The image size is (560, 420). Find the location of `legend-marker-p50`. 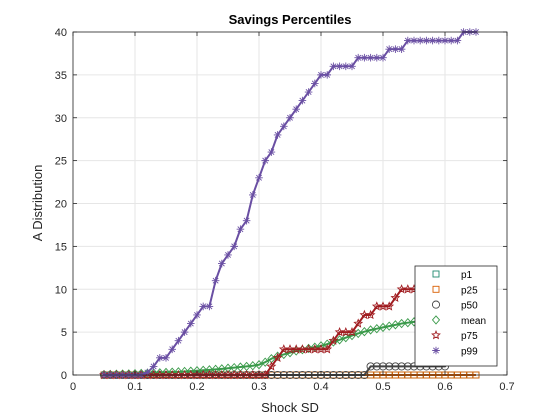

legend-marker-p50 is located at coordinates (436, 304).